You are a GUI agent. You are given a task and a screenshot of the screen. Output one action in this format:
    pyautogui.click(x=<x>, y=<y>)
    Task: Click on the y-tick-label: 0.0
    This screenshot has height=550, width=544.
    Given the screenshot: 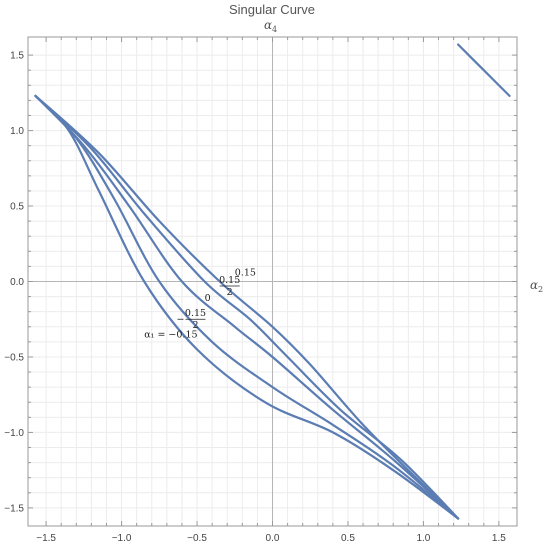 What is the action you would take?
    pyautogui.click(x=17, y=282)
    